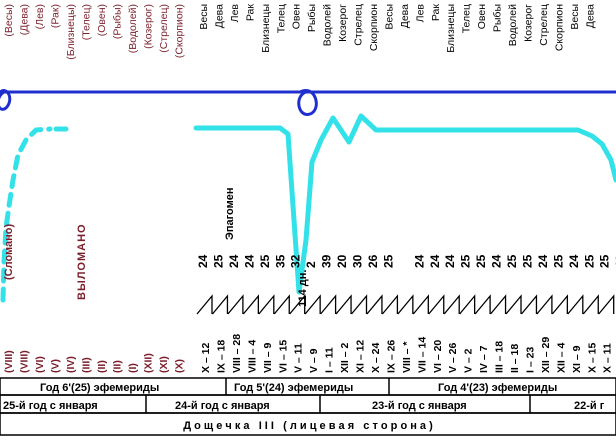 The image size is (616, 444). I want to click on roman-bracketed-label: (II), so click(118, 366).